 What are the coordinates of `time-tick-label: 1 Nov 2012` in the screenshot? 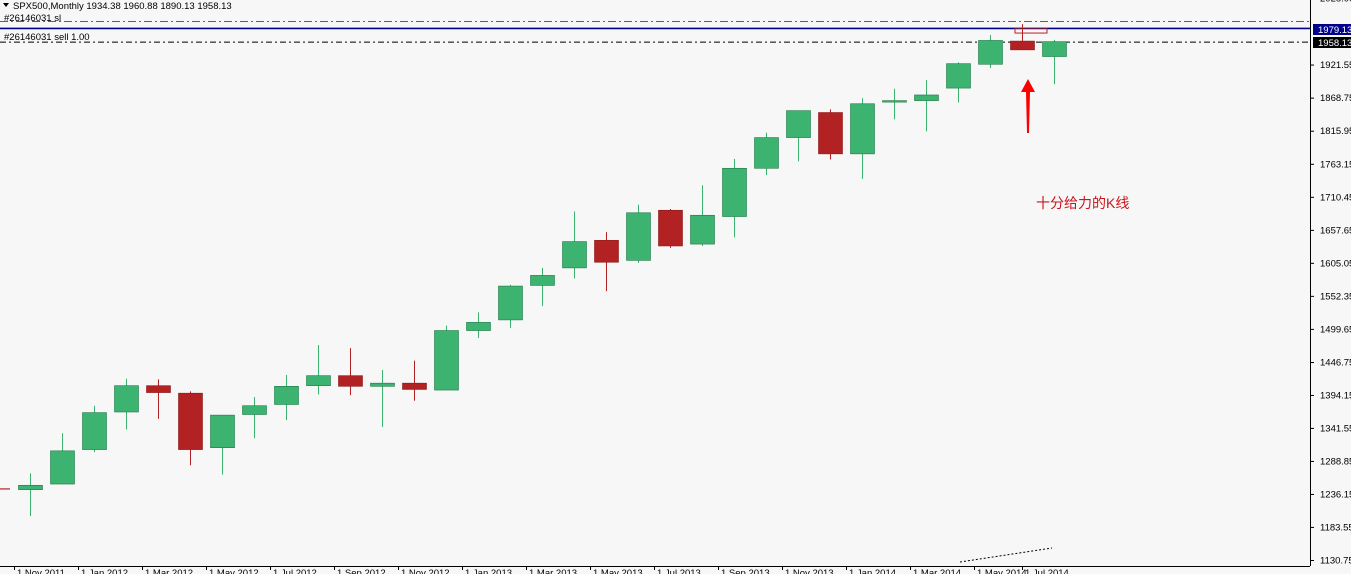 It's located at (425, 571).